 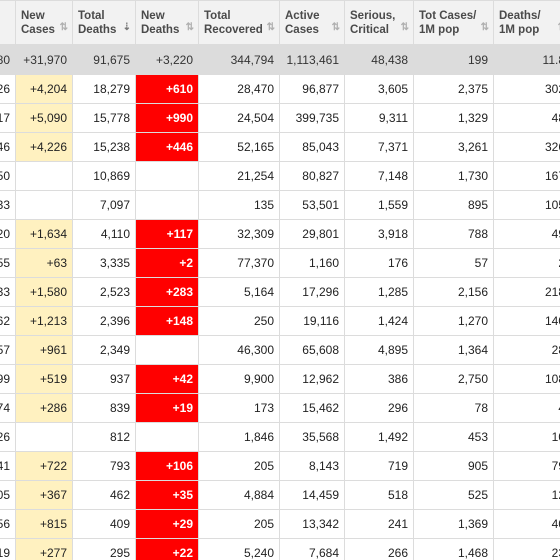 What do you see at coordinates (369, 29) in the screenshot?
I see `header-line-2: Critical` at bounding box center [369, 29].